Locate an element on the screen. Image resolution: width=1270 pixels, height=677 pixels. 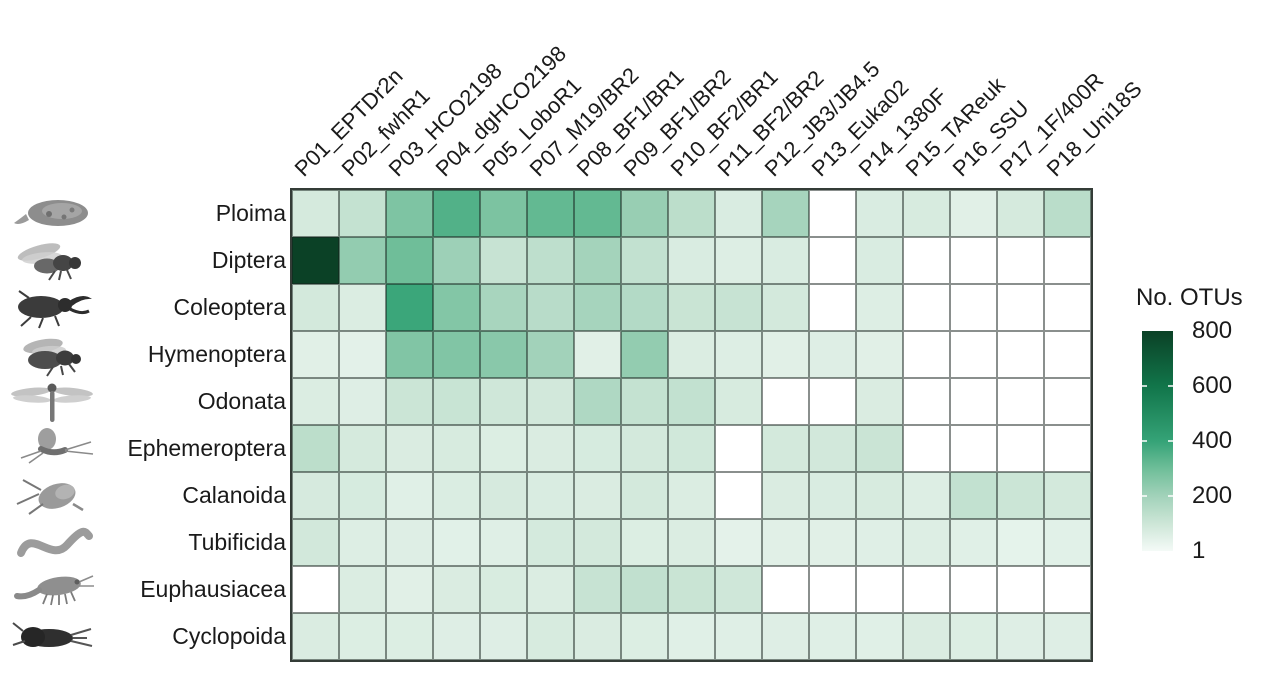
legend-tick-label: 1 is located at coordinates (1199, 550).